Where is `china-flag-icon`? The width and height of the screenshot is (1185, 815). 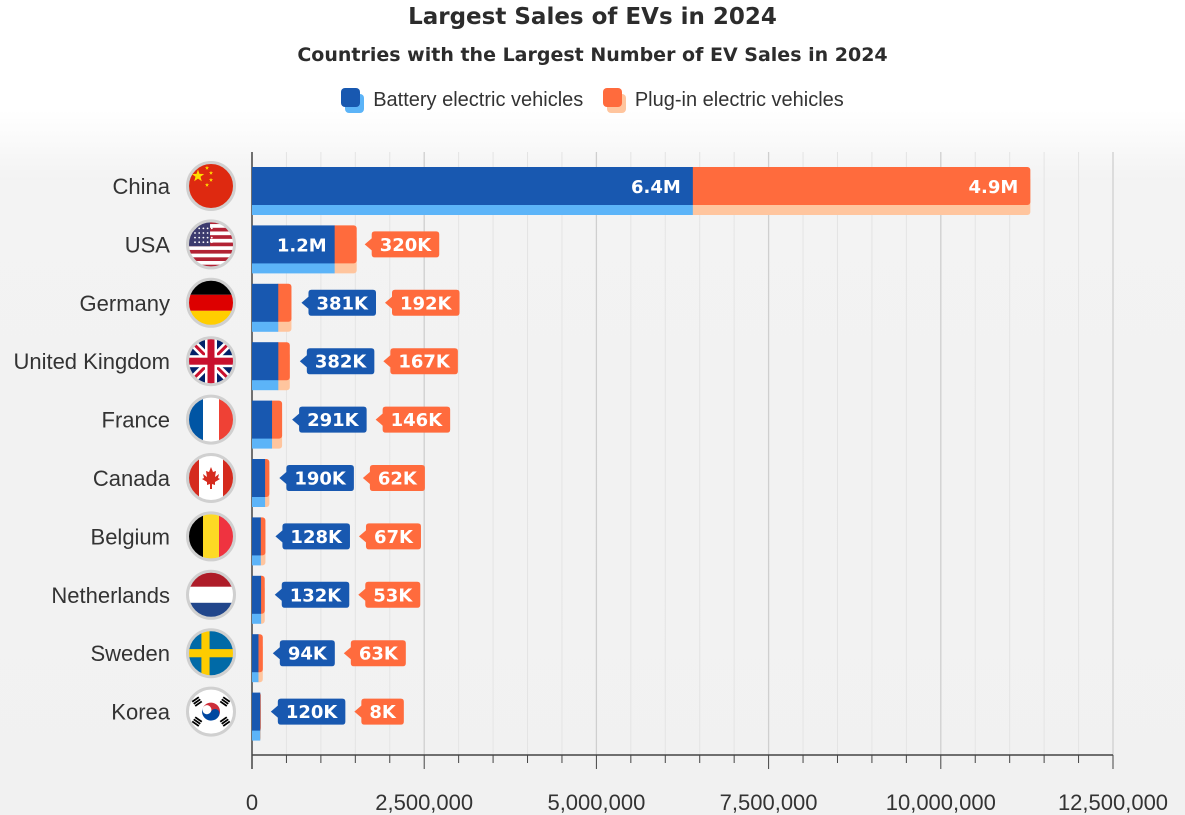 china-flag-icon is located at coordinates (211, 186).